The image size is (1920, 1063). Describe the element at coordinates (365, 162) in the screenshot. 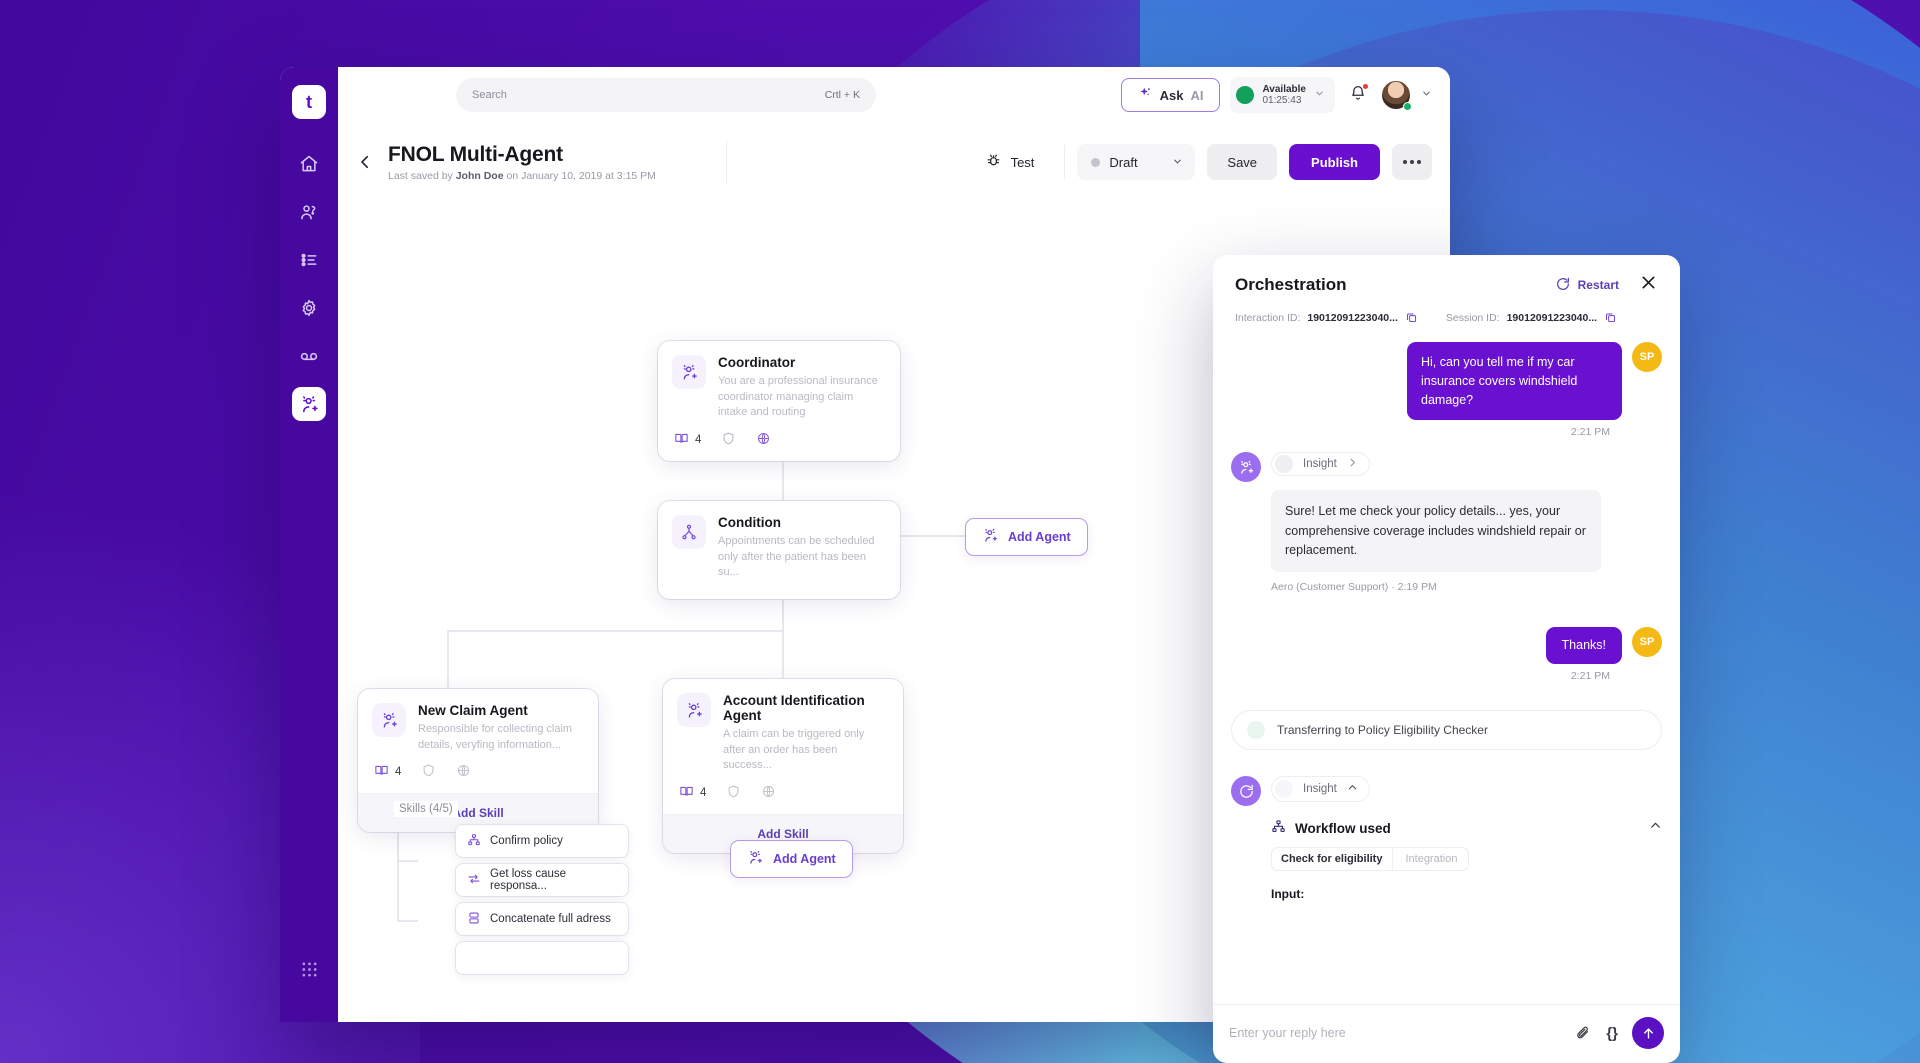

I see `back-button` at that location.